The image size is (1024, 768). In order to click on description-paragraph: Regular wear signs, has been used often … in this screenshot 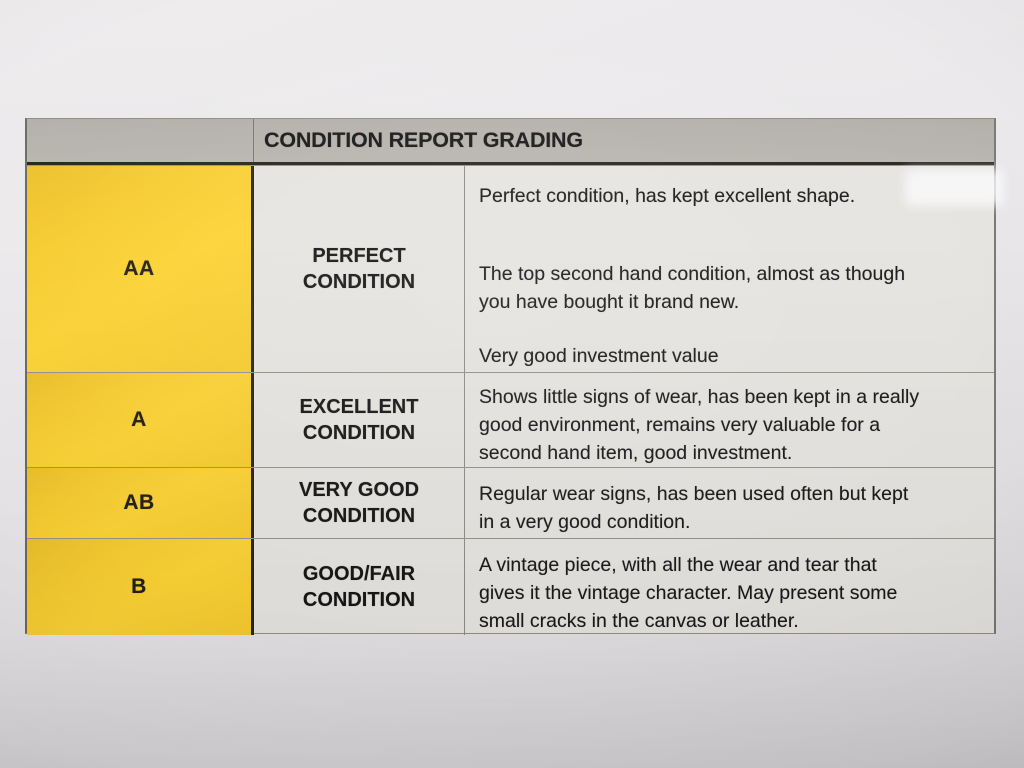, I will do `click(733, 508)`.